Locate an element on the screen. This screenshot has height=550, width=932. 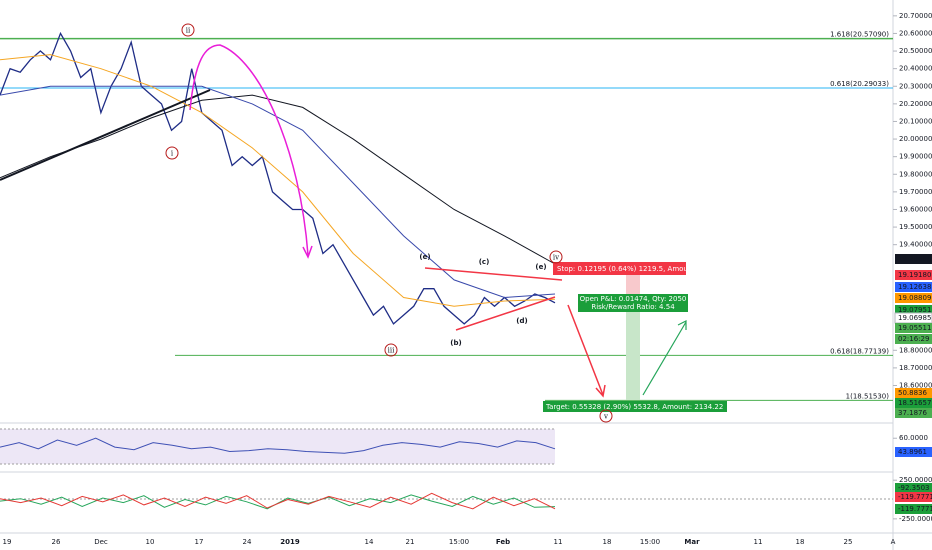
y-tick-label: 19.90000 is located at coordinates (915, 157).